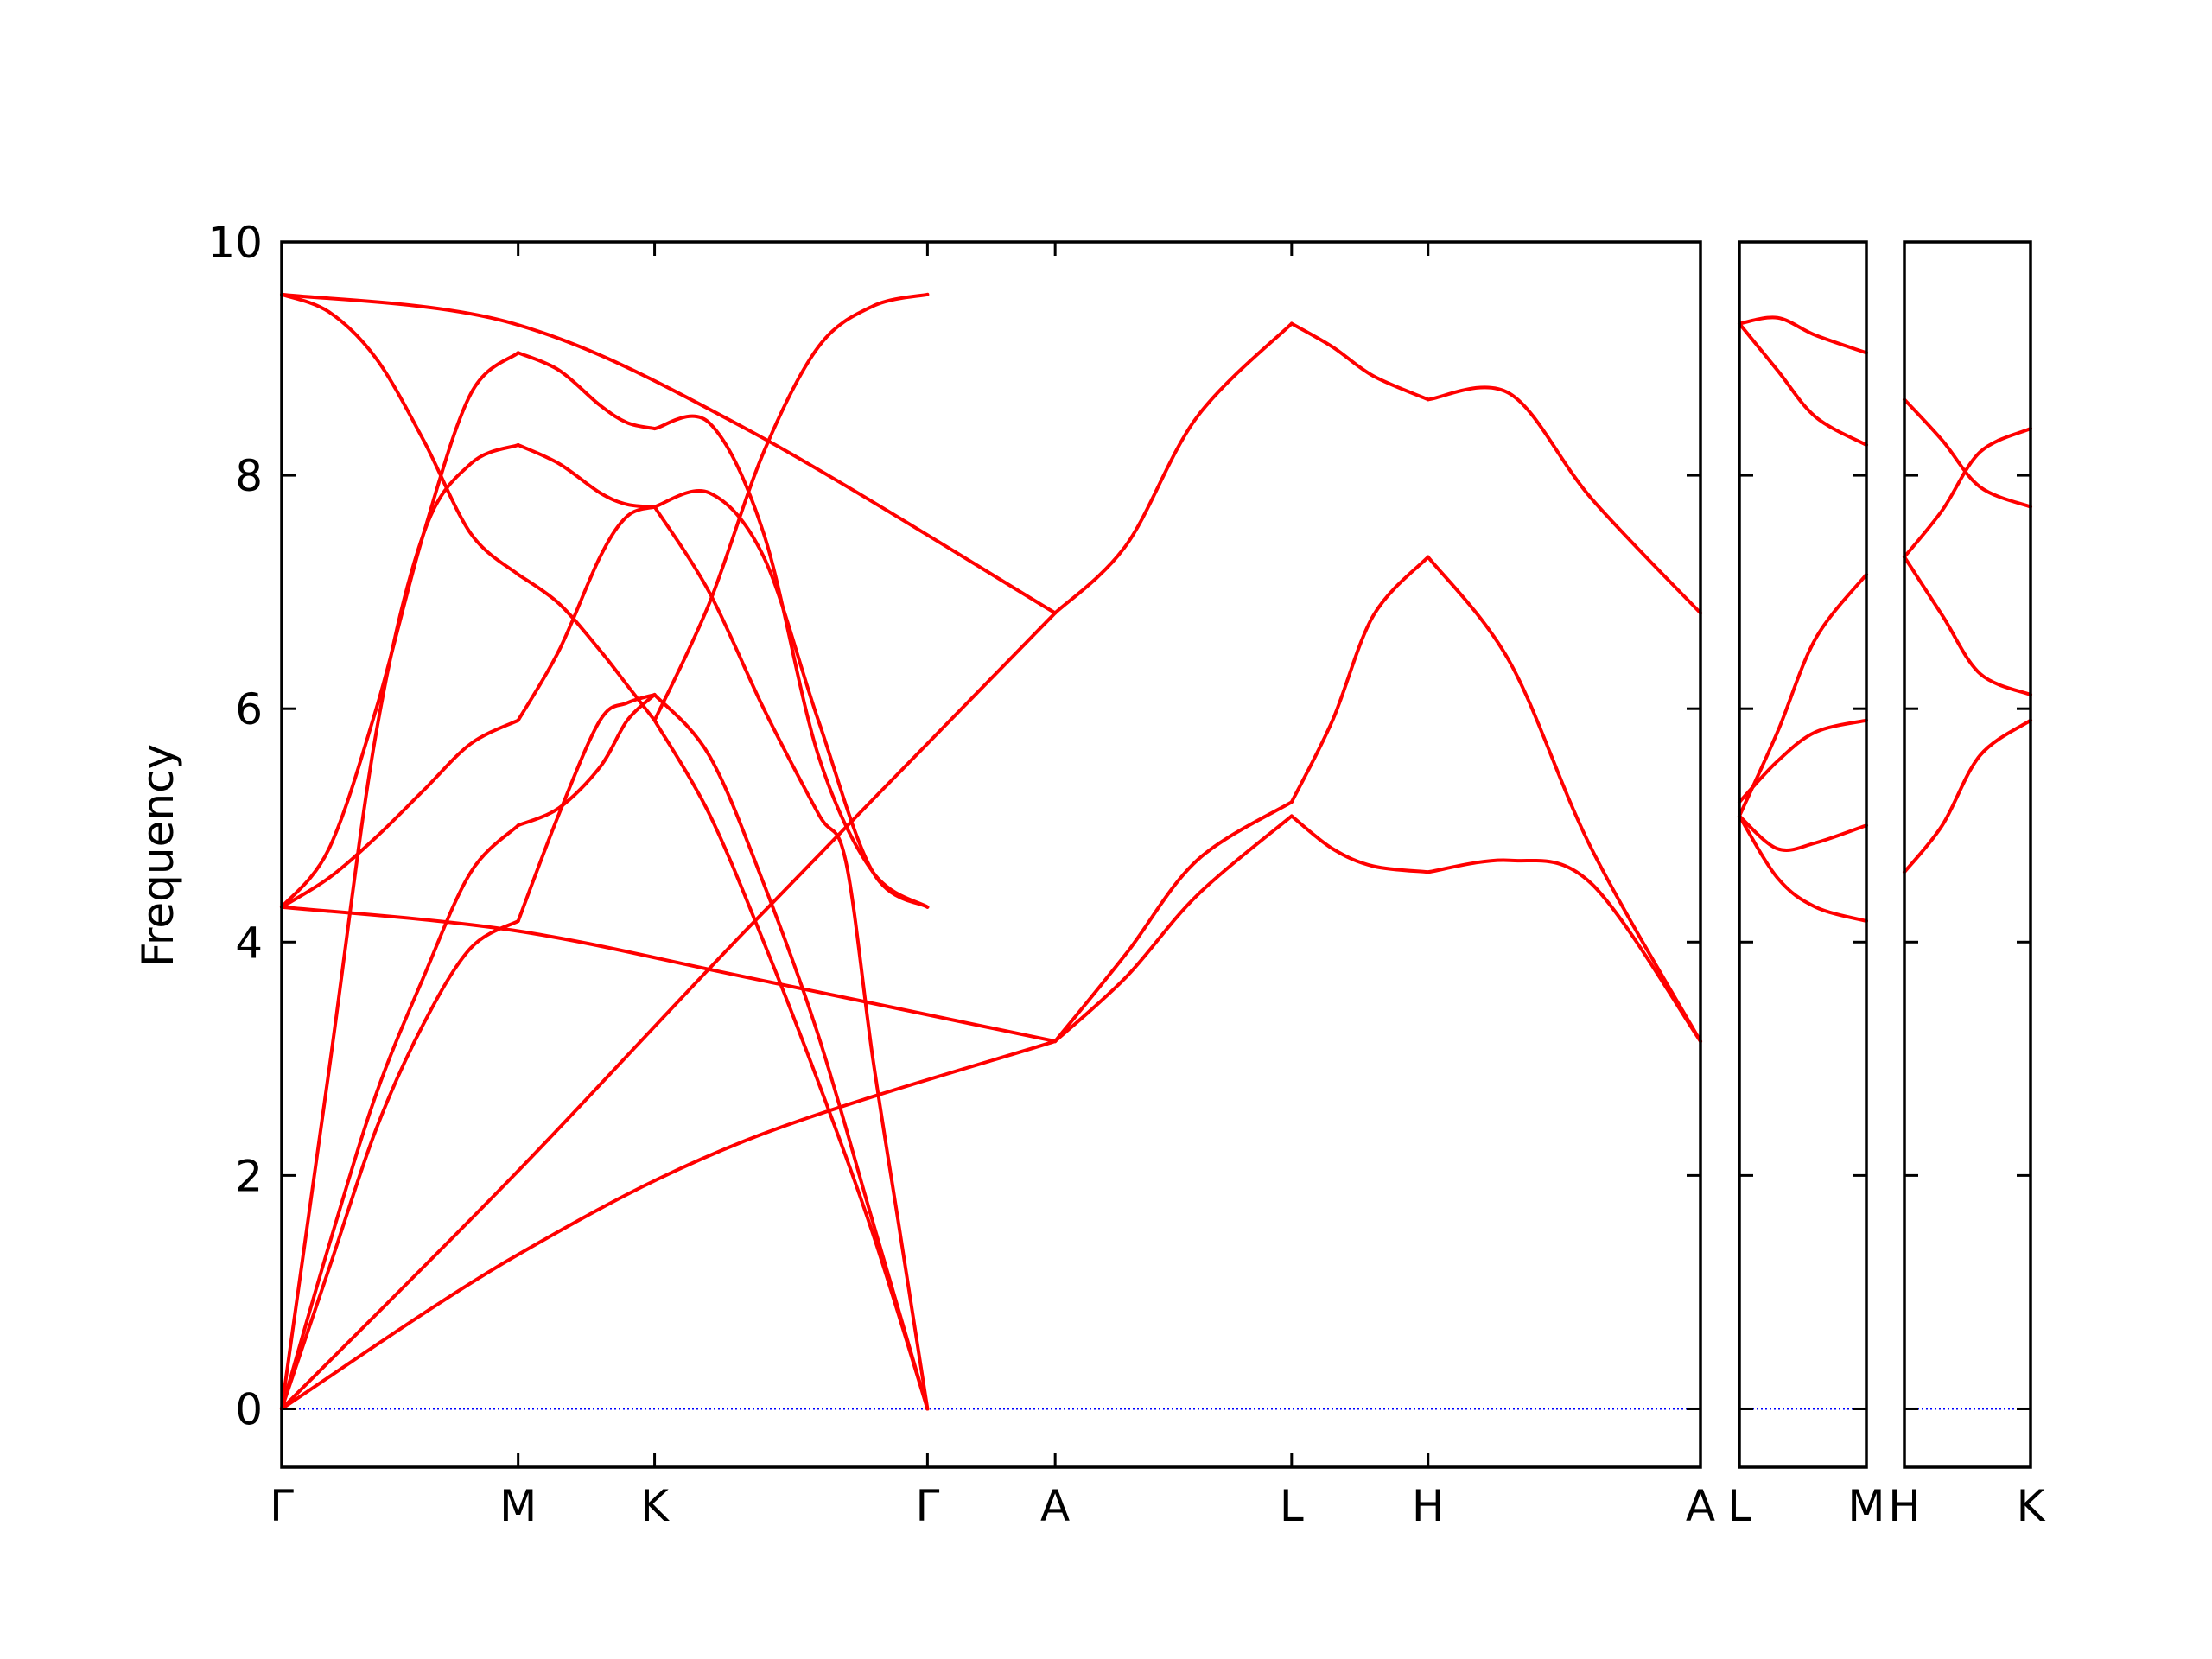  Describe the element at coordinates (249, 1176) in the screenshot. I see `y-tick-label: 2` at that location.